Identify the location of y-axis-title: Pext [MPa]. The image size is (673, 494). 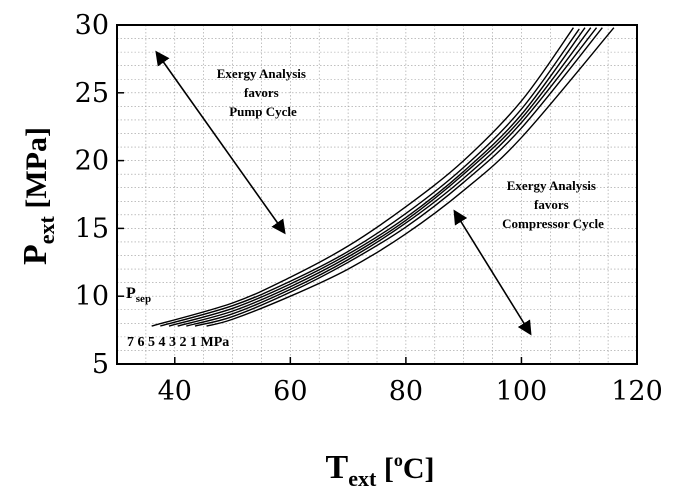
(38, 196).